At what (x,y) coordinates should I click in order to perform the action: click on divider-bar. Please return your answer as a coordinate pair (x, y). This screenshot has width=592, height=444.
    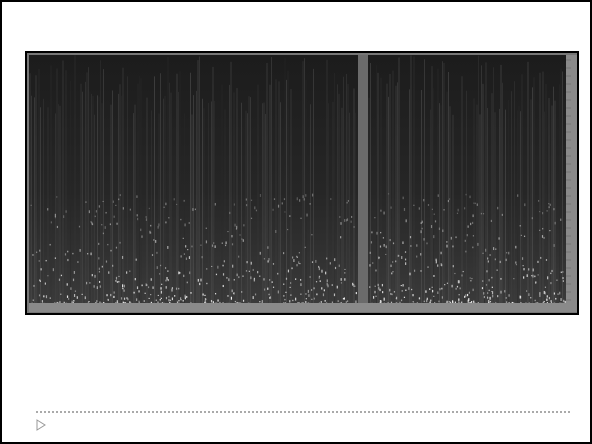
    Looking at the image, I should click on (363, 179).